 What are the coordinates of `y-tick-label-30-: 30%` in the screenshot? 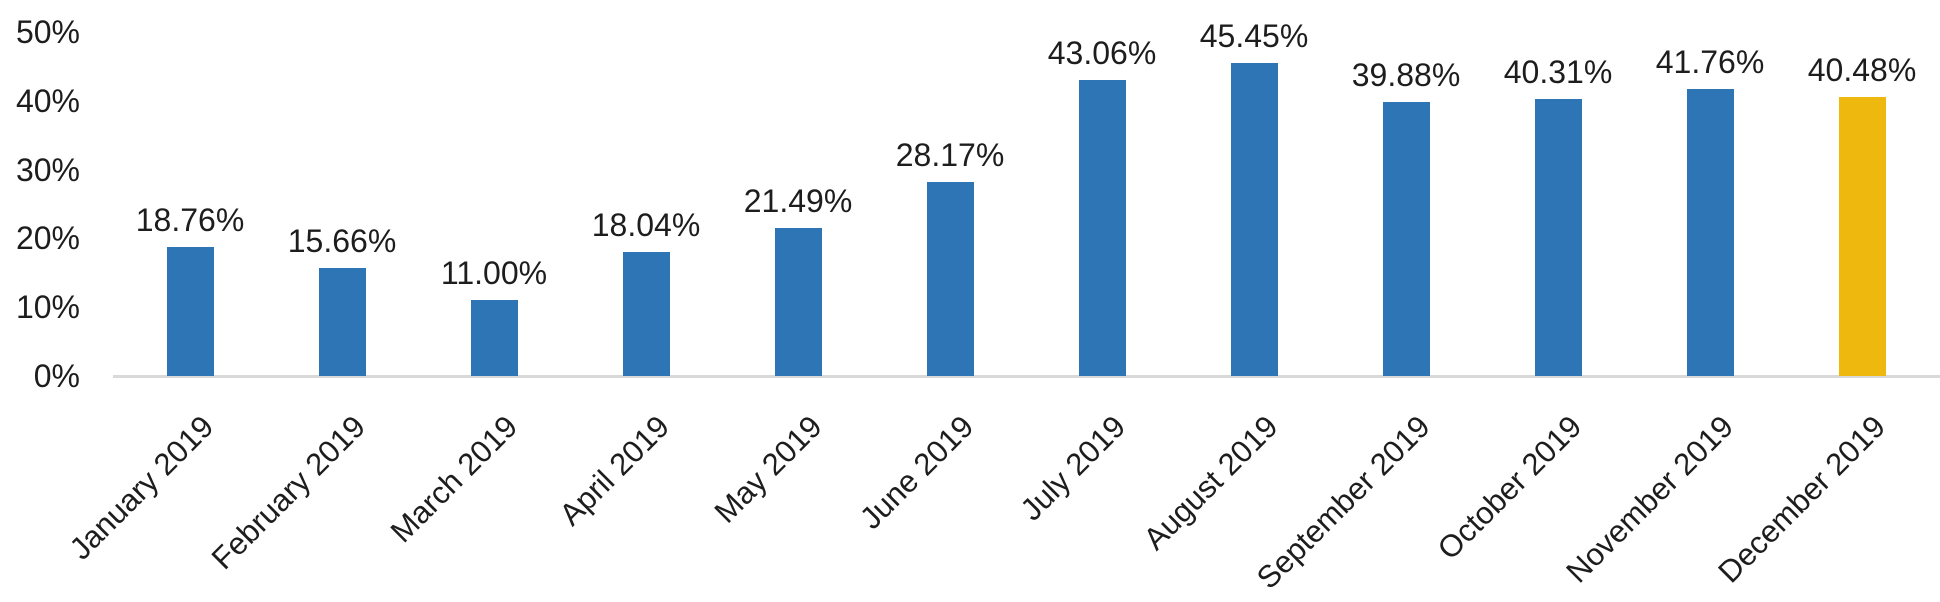 It's located at (47, 169).